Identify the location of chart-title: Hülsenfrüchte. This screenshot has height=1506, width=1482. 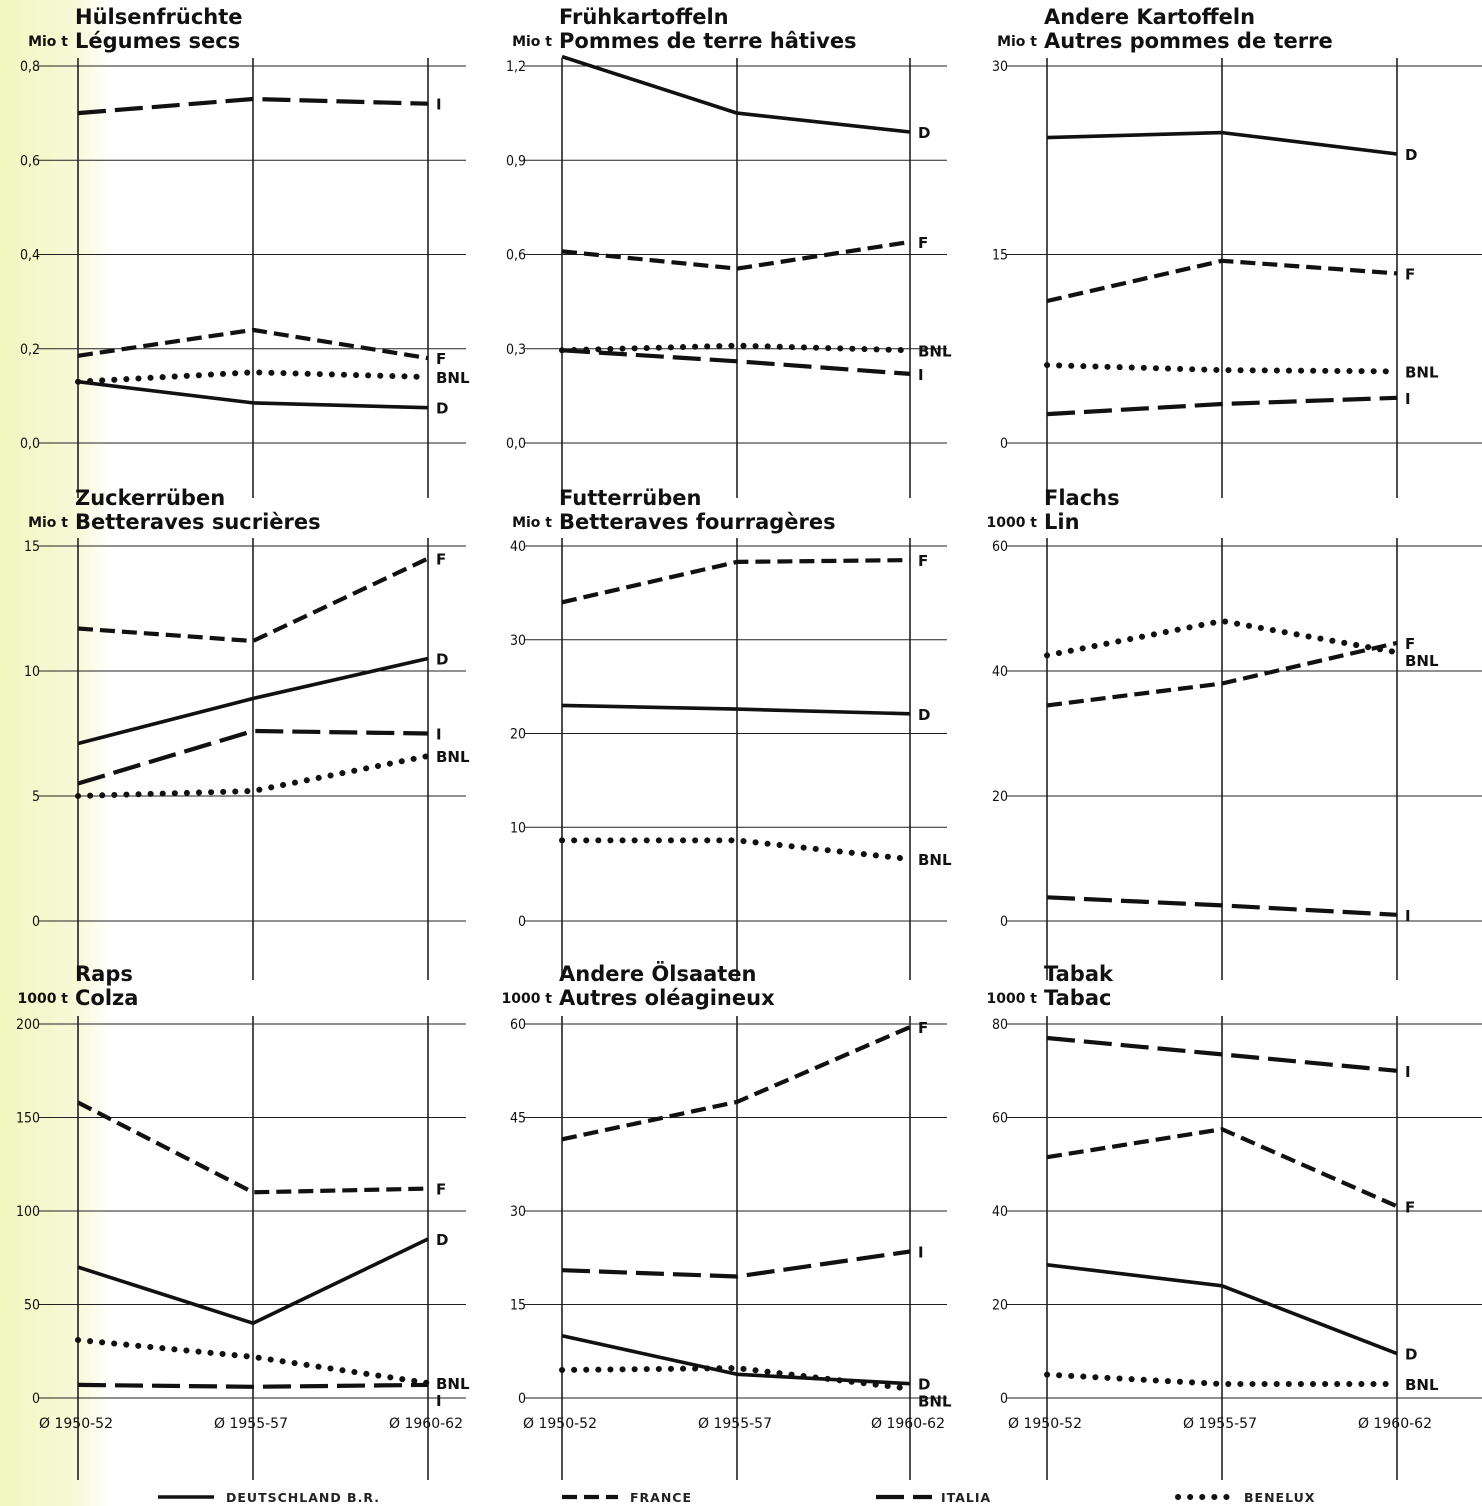
(159, 17).